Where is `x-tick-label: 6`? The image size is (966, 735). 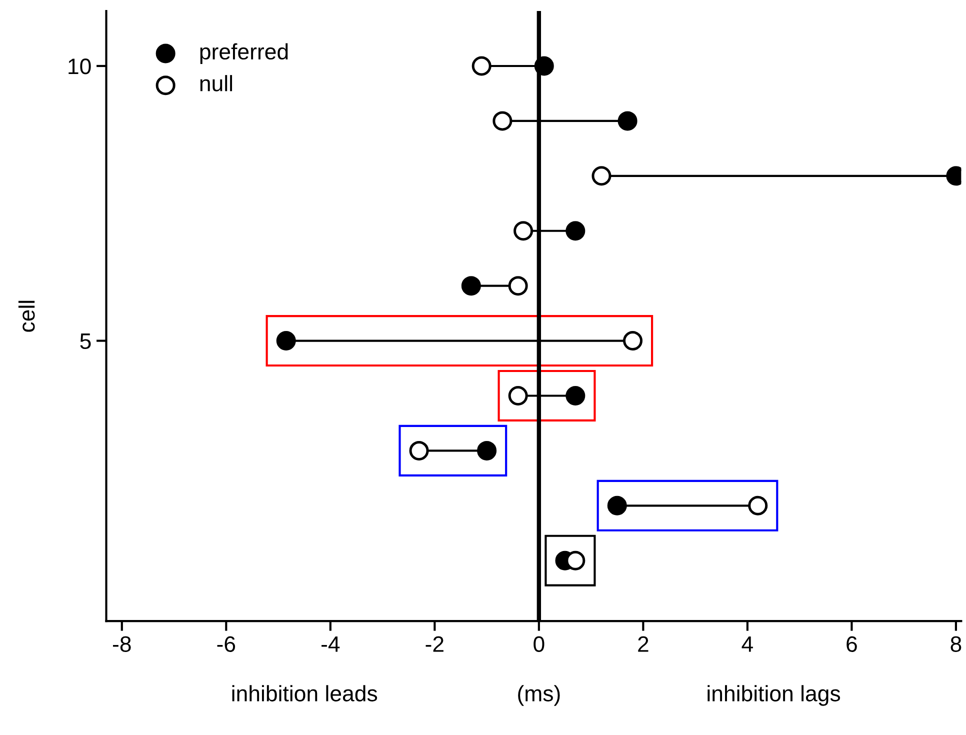
x-tick-label: 6 is located at coordinates (851, 644).